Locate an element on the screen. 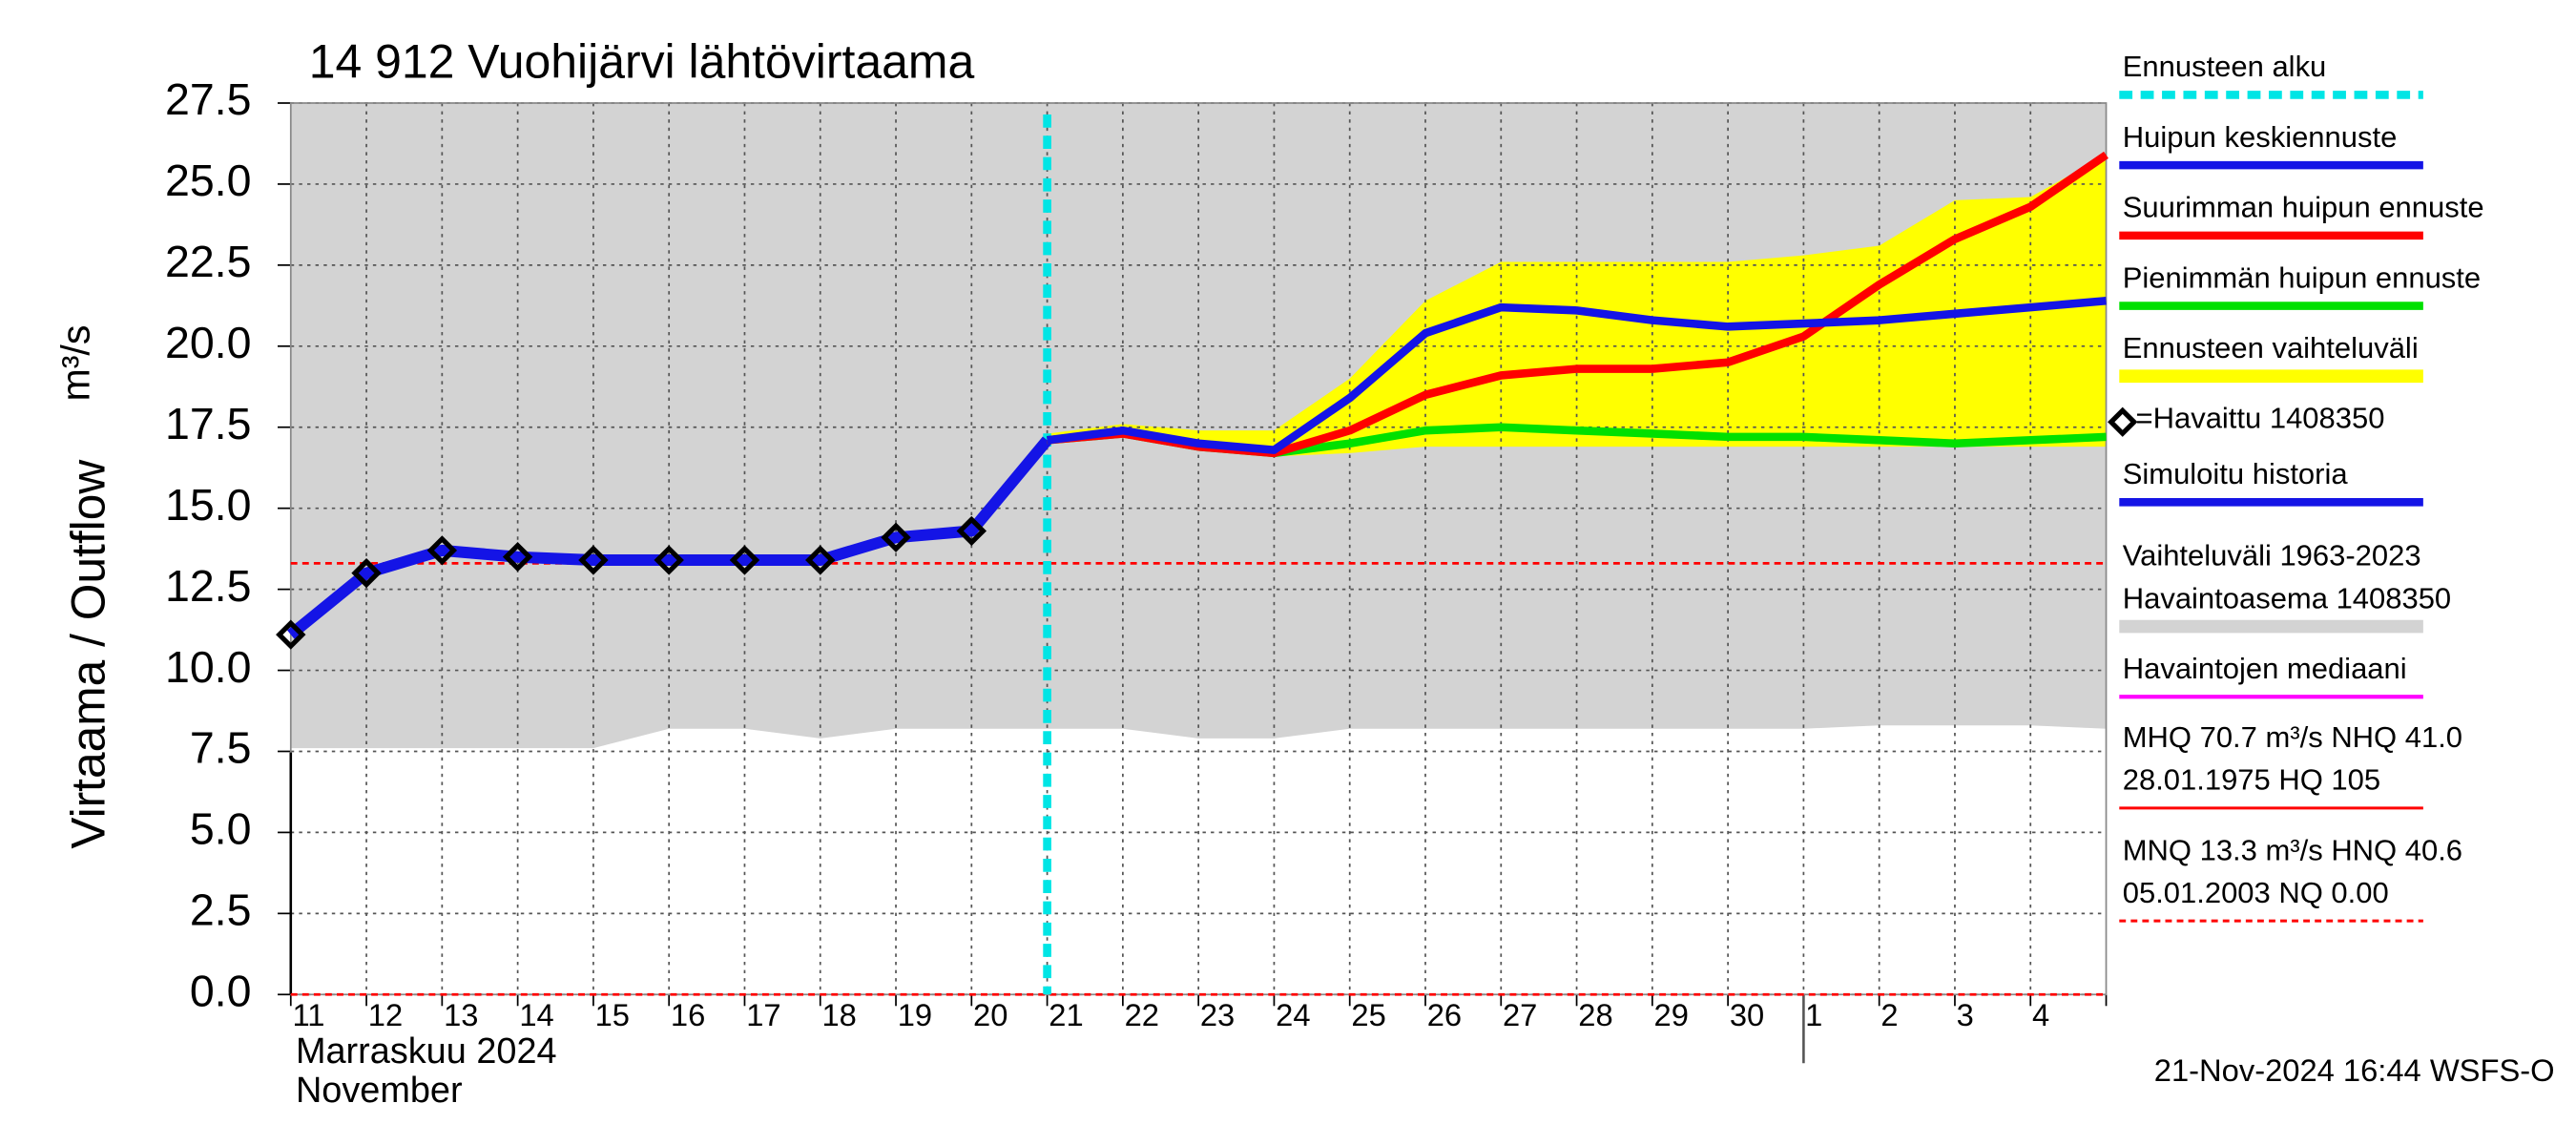 This screenshot has height=1145, width=2576. y-tick-label: 17.5 is located at coordinates (208, 423).